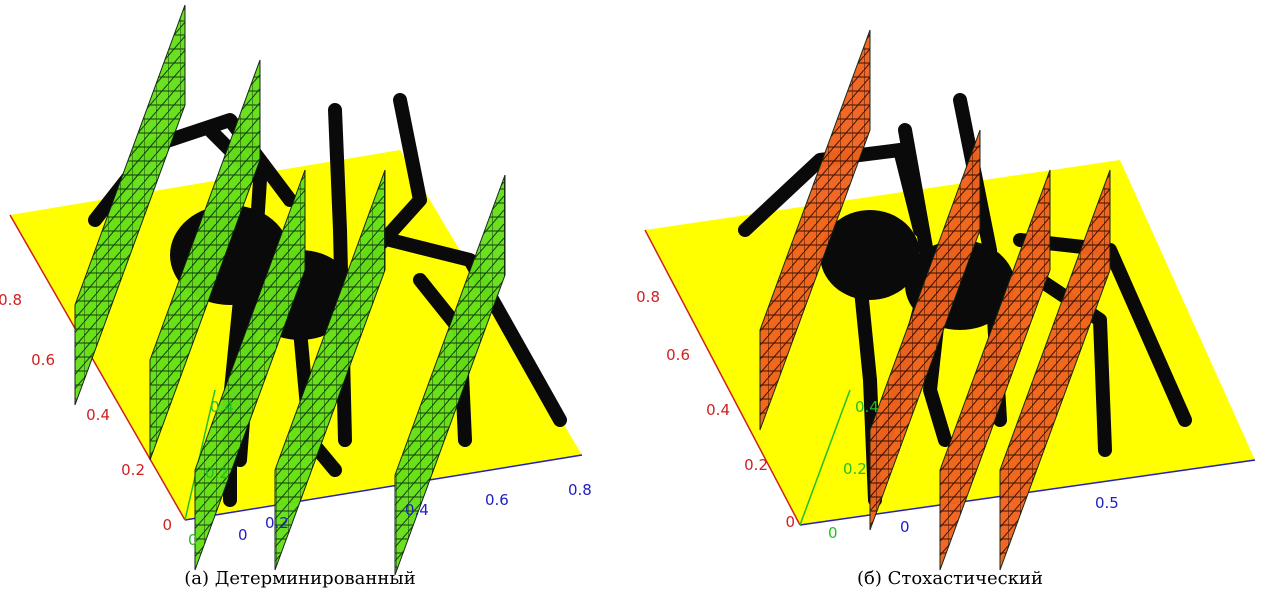 Image resolution: width=1265 pixels, height=599 pixels. I want to click on axis-blue, so click(383, 487).